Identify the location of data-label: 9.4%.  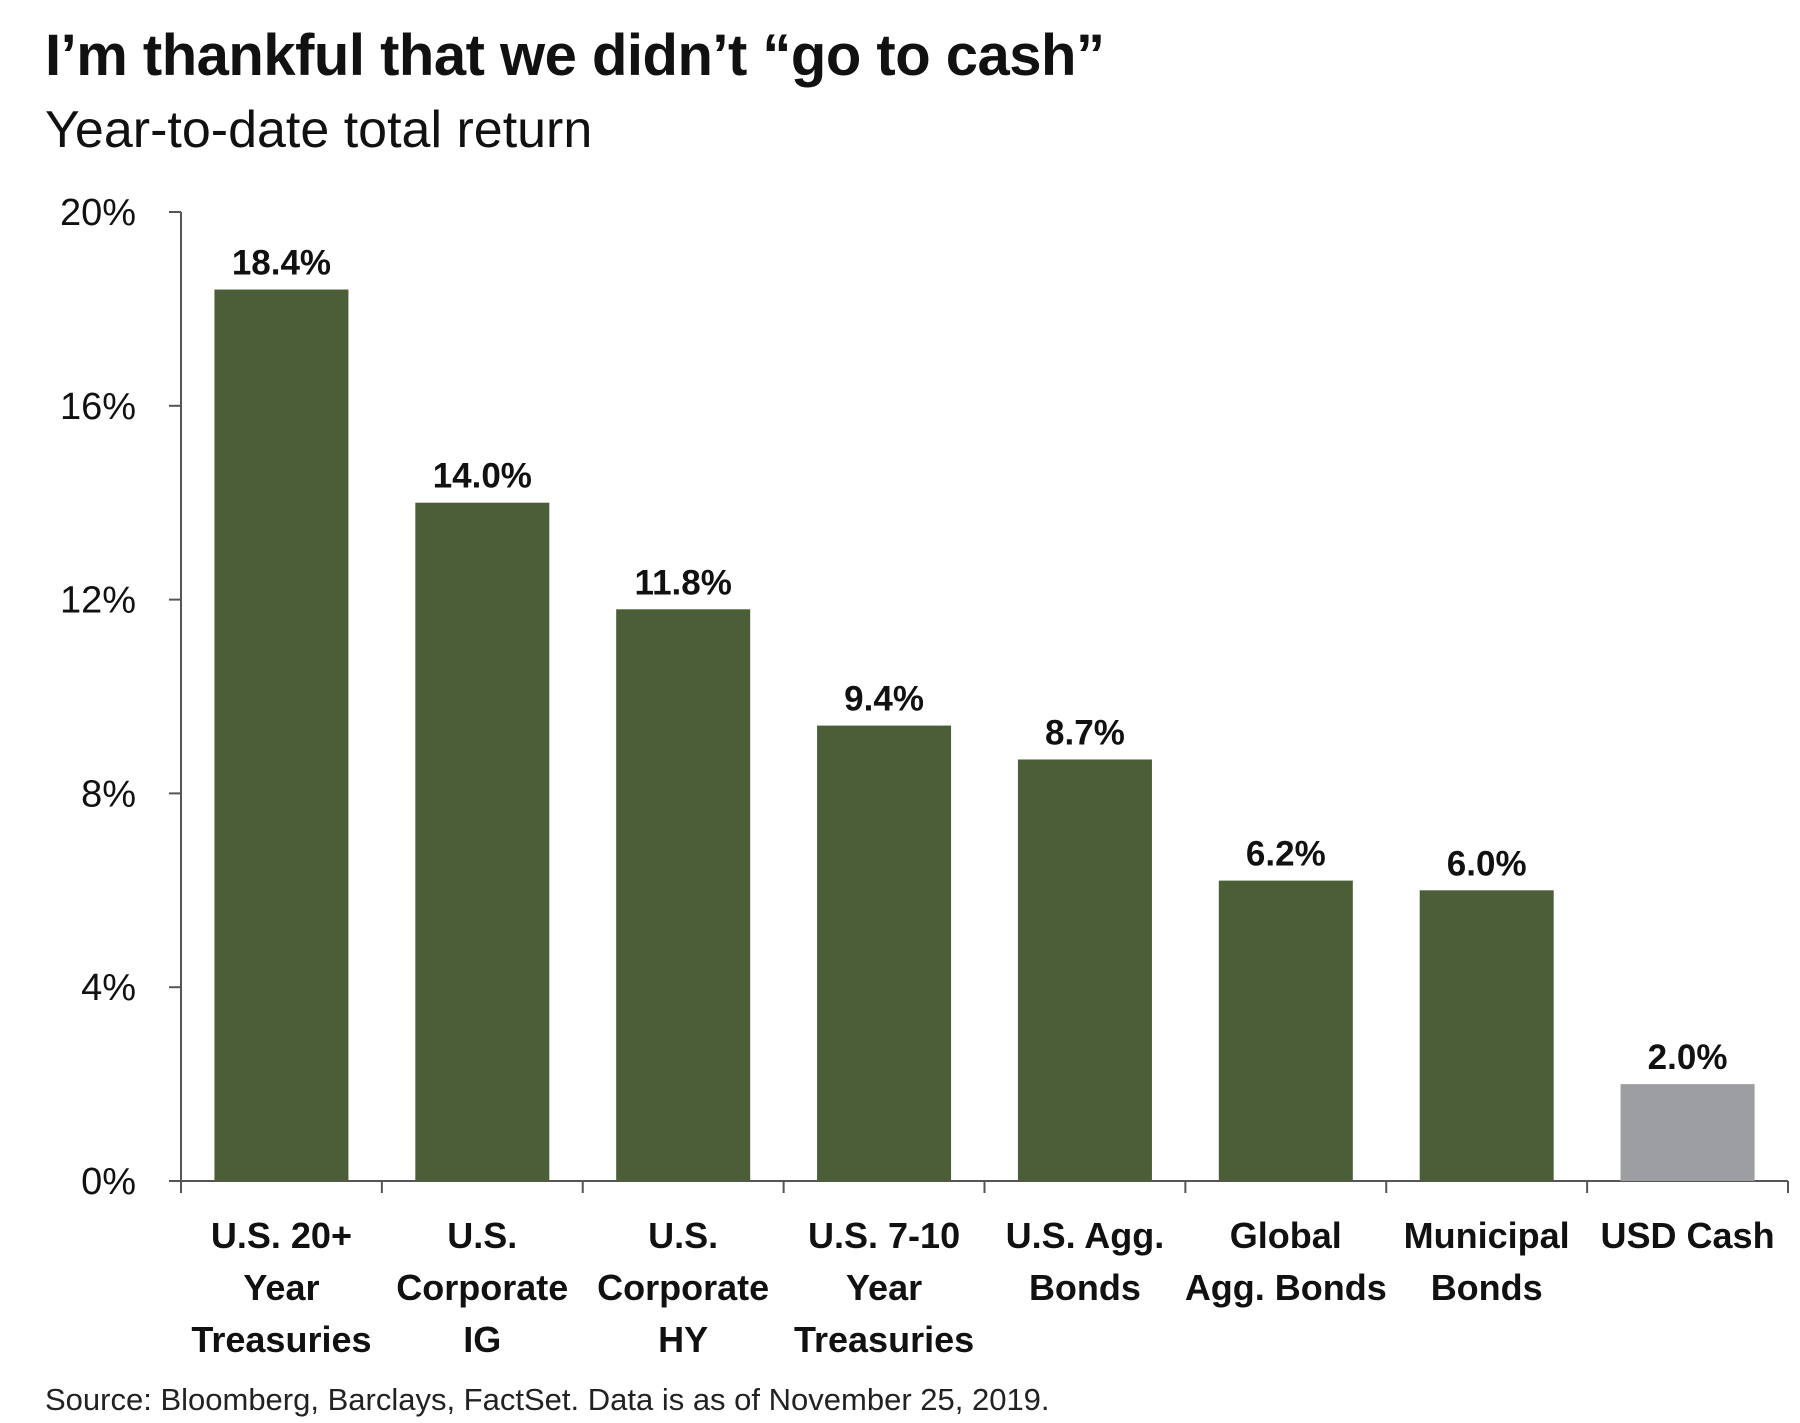
(884, 699).